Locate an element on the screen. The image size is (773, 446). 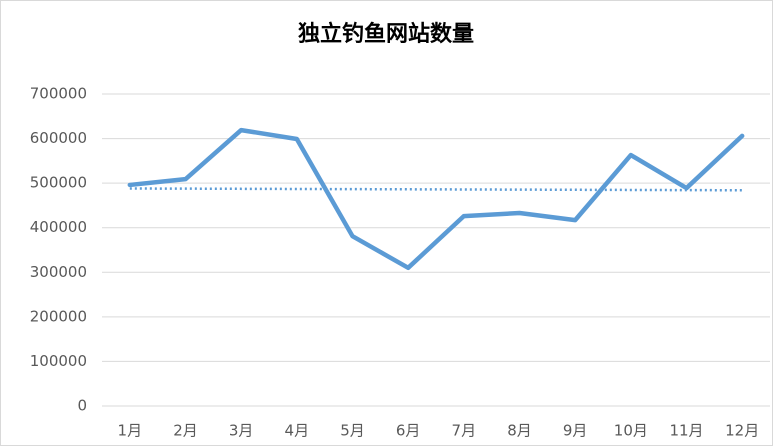
y-tick-label: 100000 is located at coordinates (58, 361).